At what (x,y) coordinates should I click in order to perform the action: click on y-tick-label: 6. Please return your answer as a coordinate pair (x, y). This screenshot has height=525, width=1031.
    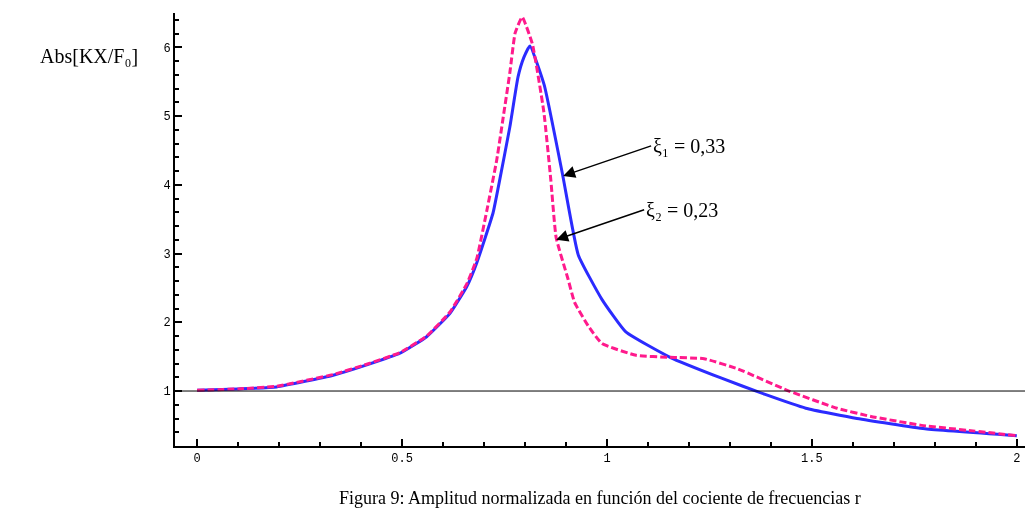
    Looking at the image, I should click on (167, 48).